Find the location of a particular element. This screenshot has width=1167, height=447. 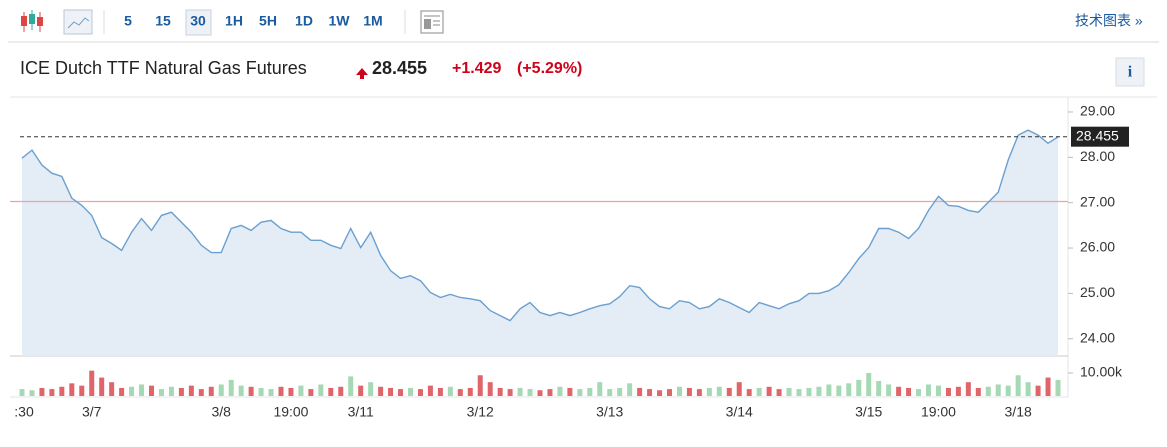

x-tick-label: 19:00 is located at coordinates (938, 412).